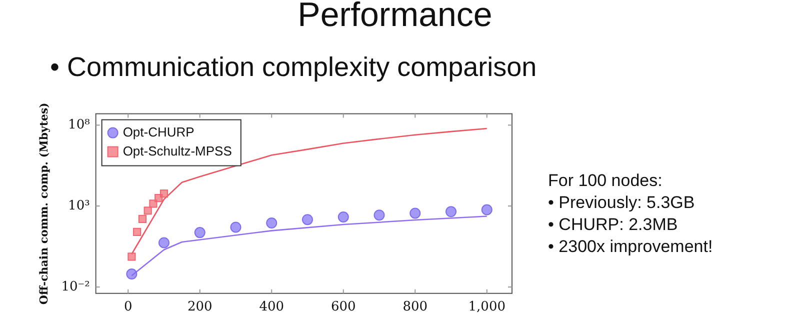 Image resolution: width=790 pixels, height=321 pixels. Describe the element at coordinates (415, 307) in the screenshot. I see `x-tick-label: 800` at that location.